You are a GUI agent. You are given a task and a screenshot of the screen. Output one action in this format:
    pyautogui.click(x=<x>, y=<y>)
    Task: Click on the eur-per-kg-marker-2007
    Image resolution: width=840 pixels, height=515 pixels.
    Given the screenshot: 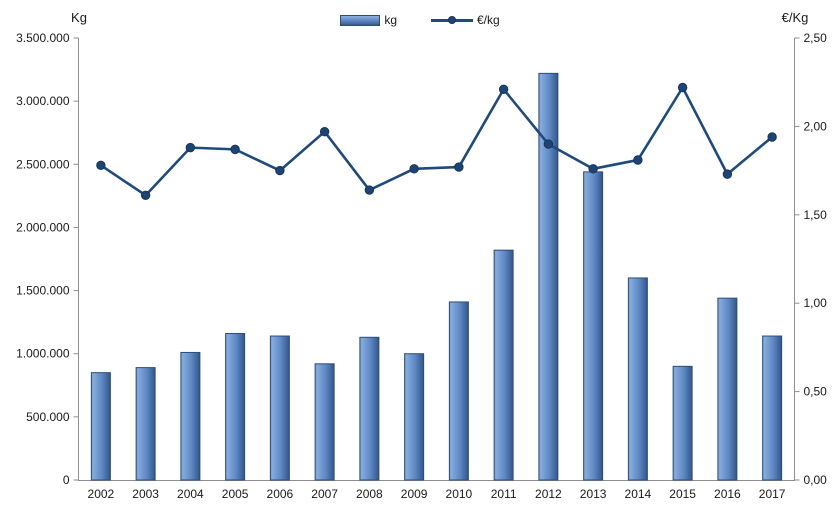 What is the action you would take?
    pyautogui.click(x=324, y=132)
    